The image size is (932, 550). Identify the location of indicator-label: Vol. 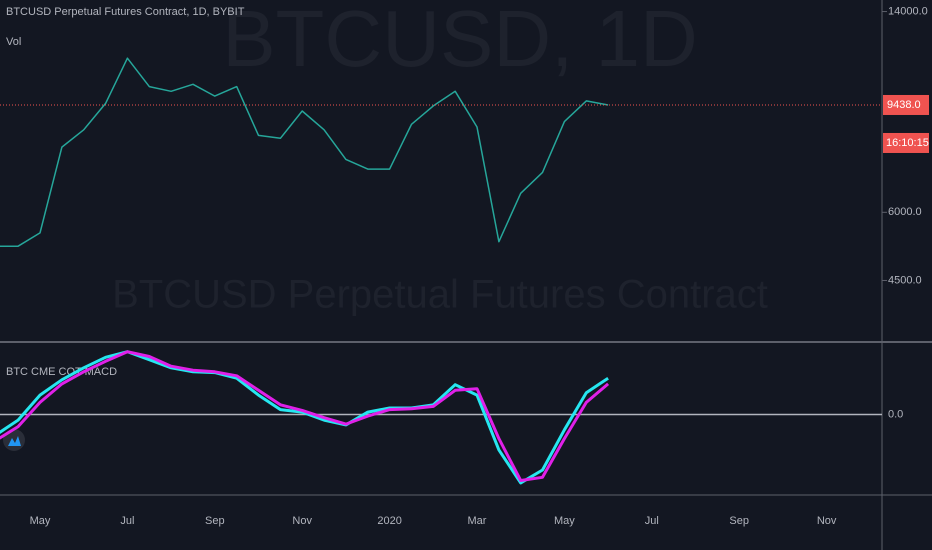
(13, 42).